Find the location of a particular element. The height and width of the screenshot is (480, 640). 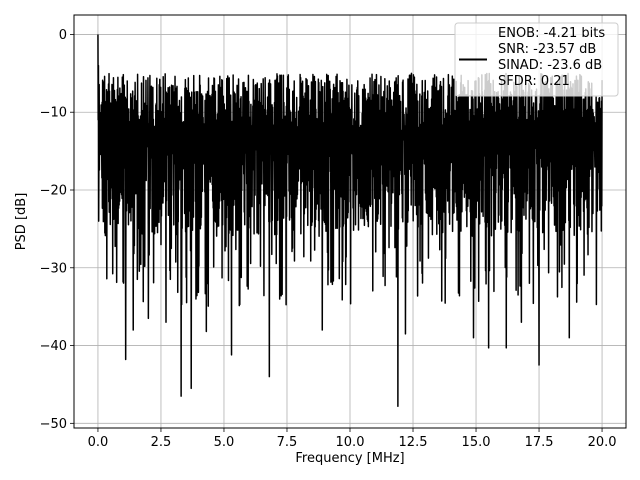

y-tick-label: −50 is located at coordinates (53, 424).